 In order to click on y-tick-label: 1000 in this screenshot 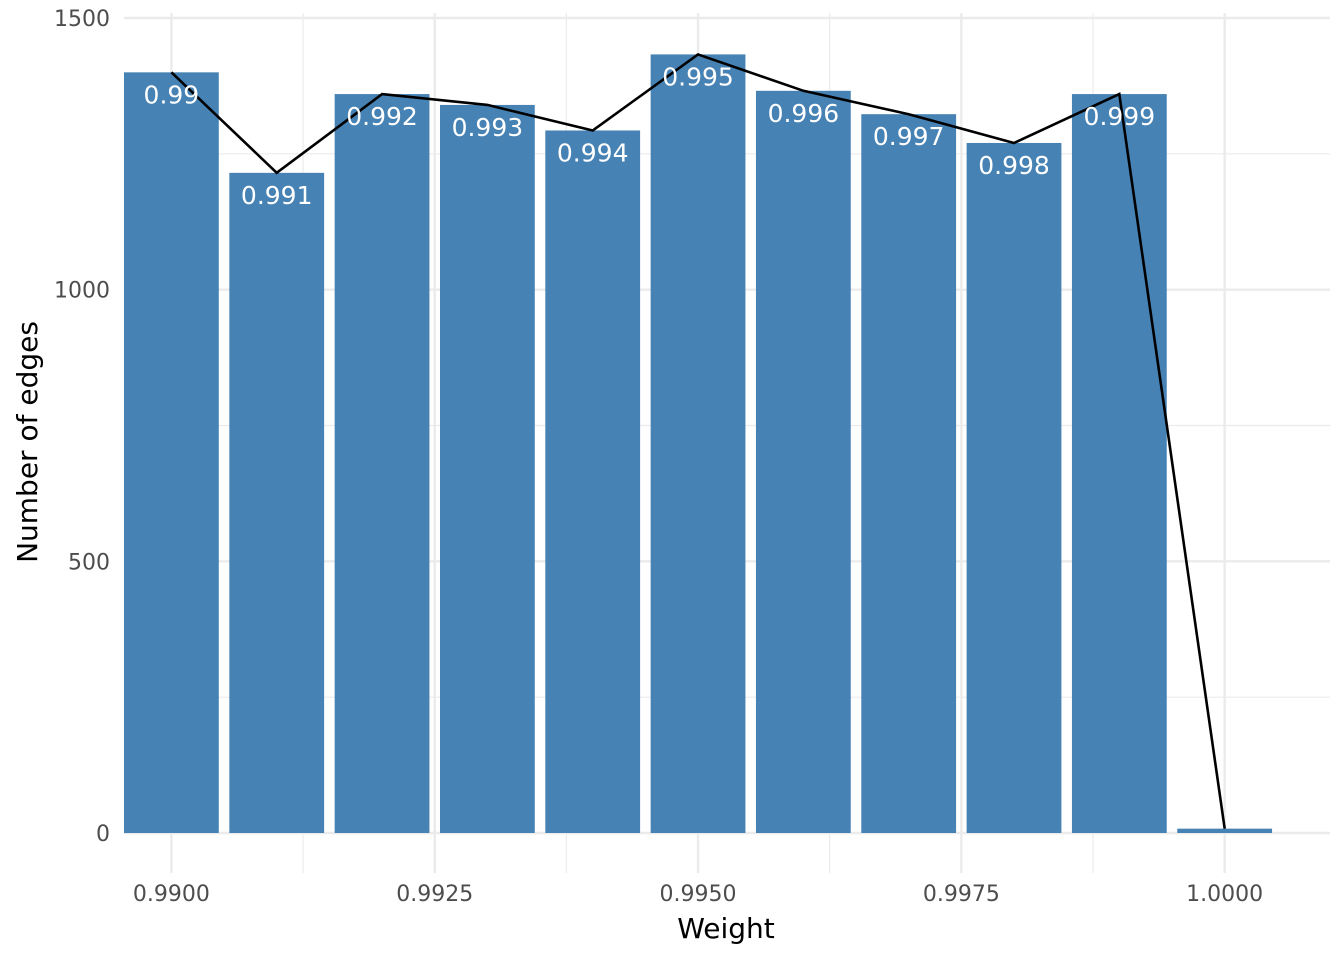, I will do `click(82, 291)`.